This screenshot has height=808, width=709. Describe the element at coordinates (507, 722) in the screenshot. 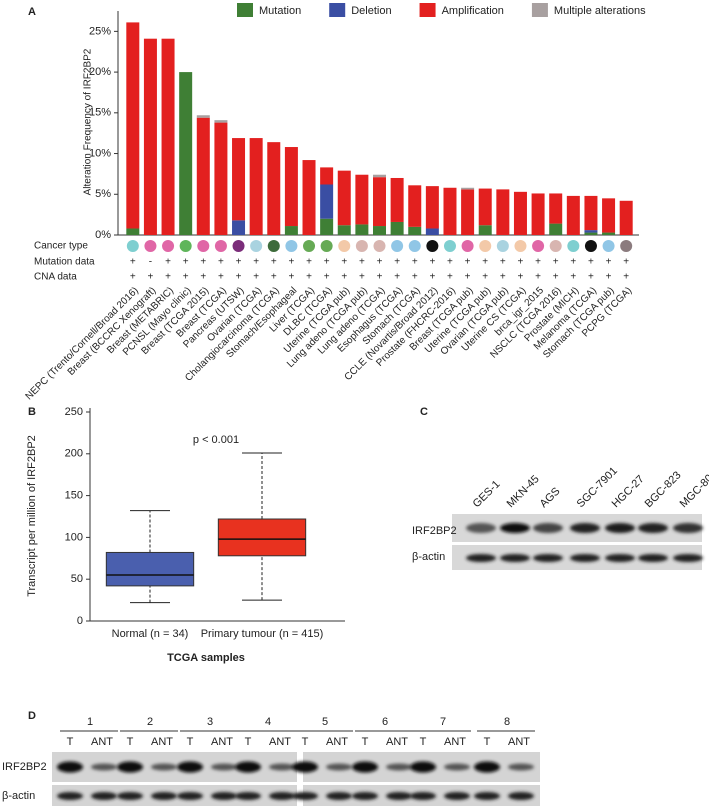

I see `group-label: 8` at that location.